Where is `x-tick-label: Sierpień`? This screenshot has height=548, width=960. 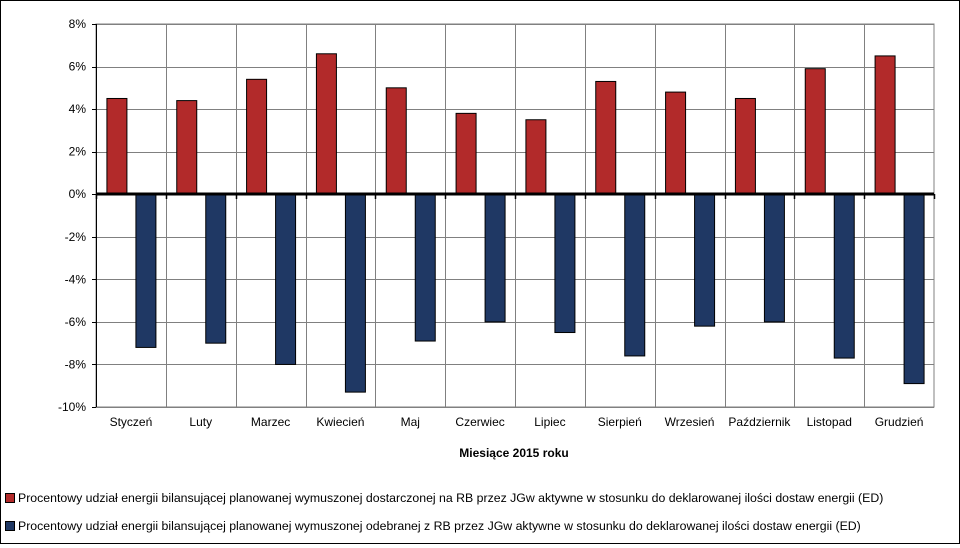
x-tick-label: Sierpień is located at coordinates (620, 422).